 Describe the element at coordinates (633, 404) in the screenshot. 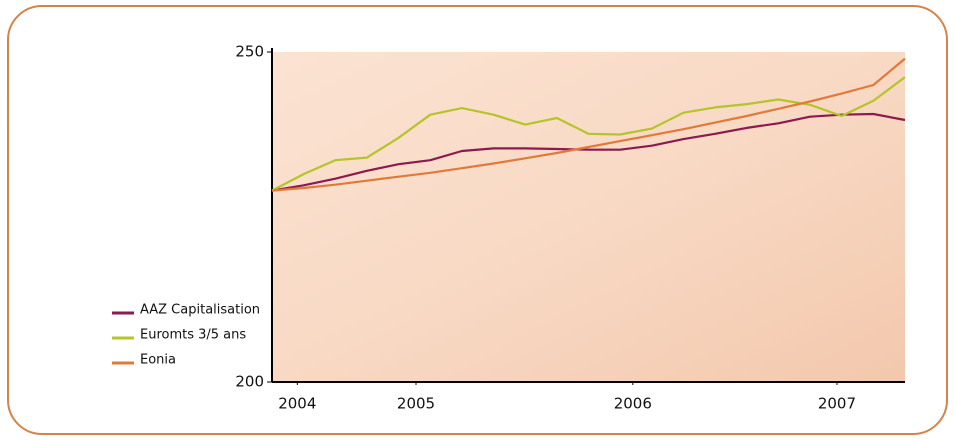

I see `x-tick-label: 2006` at that location.